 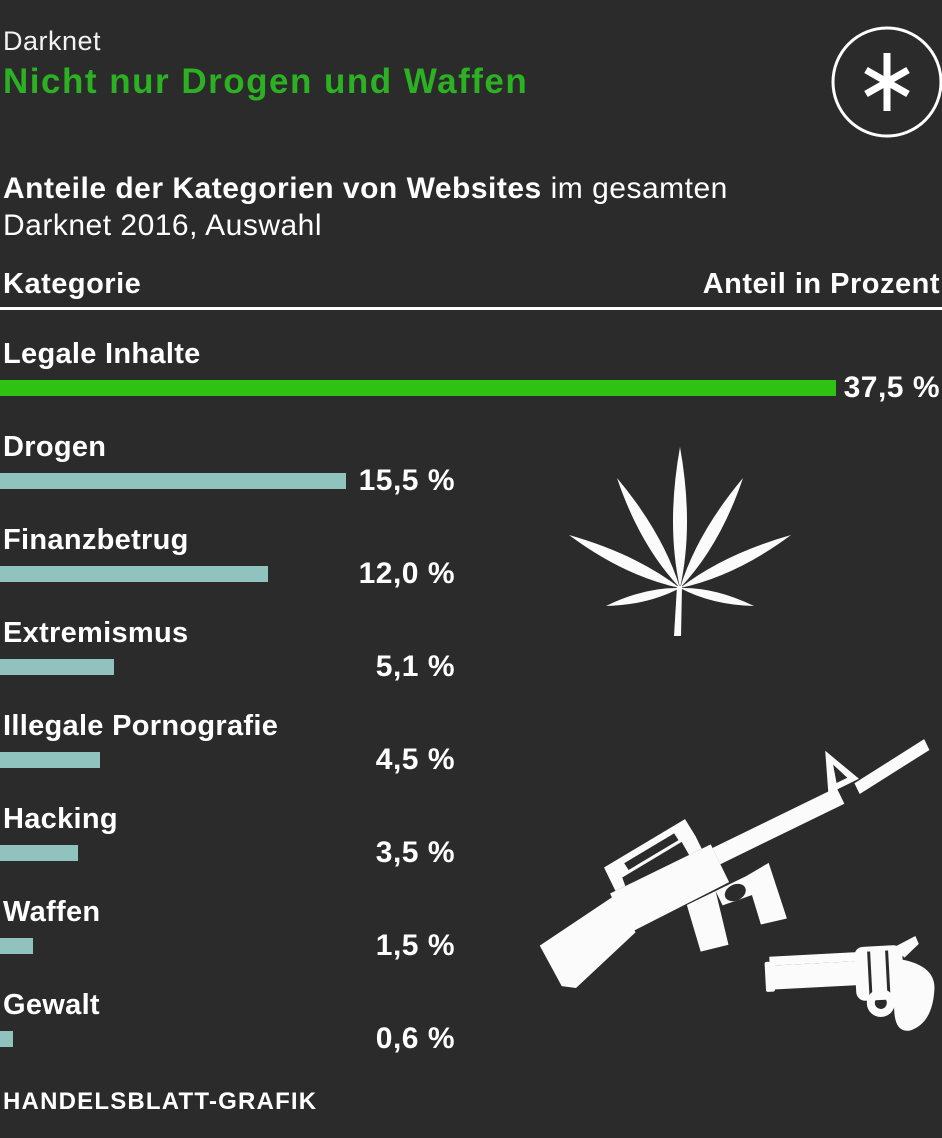 I want to click on category-label: Finanzbetrug, so click(x=96, y=540).